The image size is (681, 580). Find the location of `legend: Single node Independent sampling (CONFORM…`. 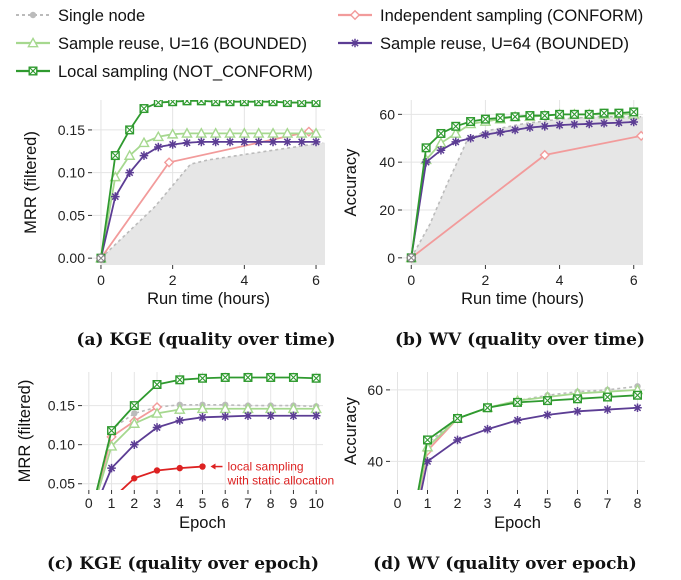

legend: Single node Independent sampling (CONFORM… is located at coordinates (329, 44).